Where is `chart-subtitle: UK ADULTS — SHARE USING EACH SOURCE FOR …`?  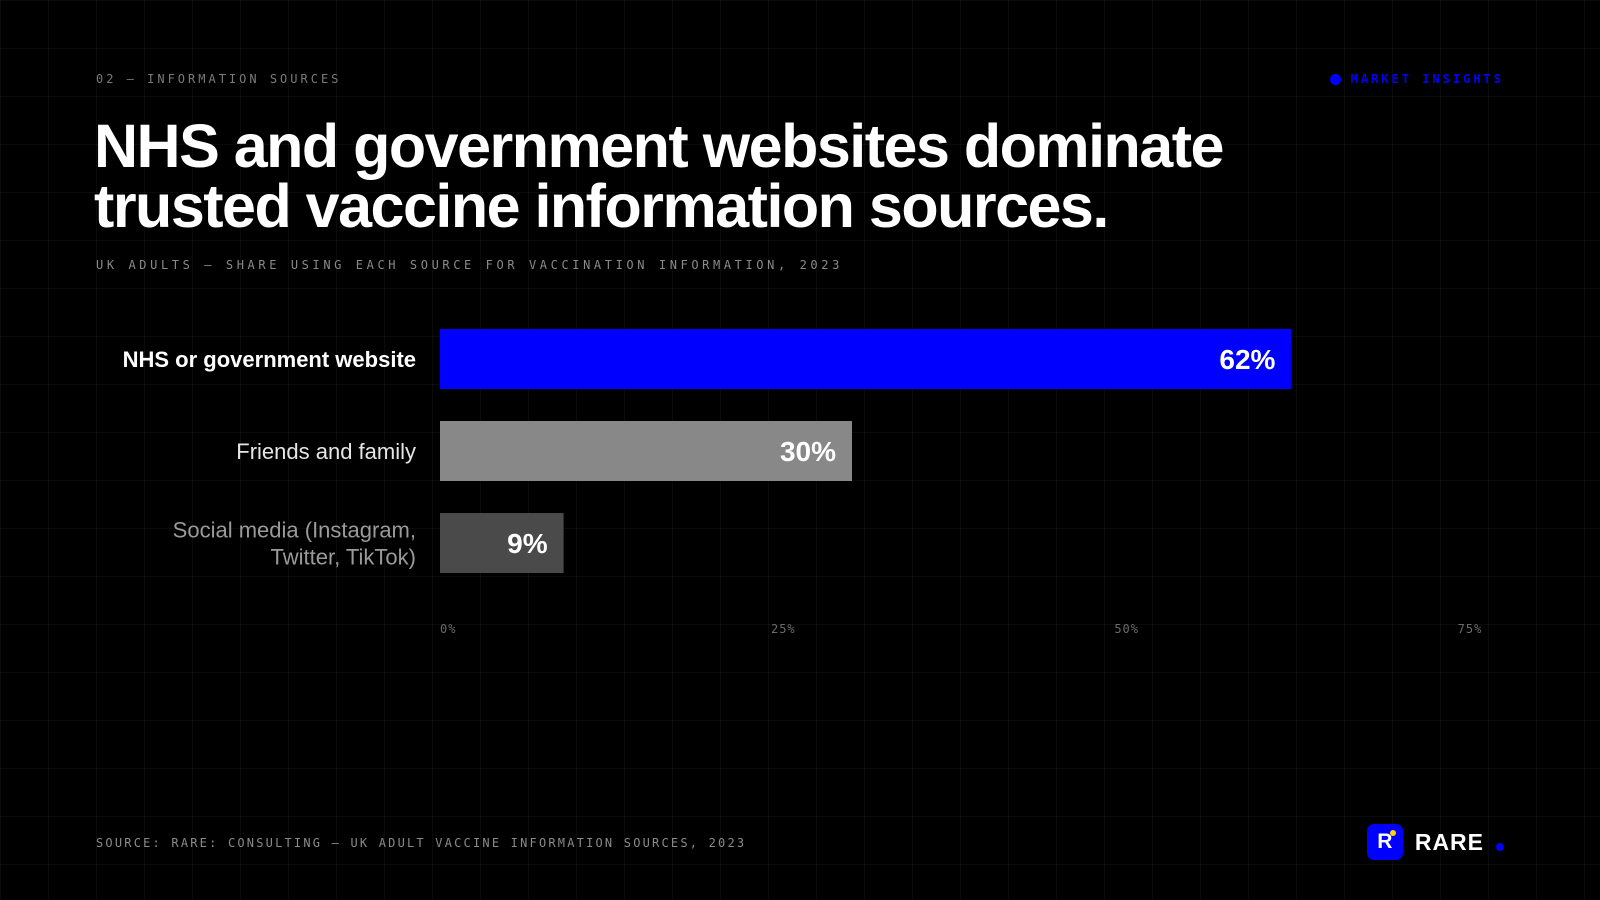 chart-subtitle: UK ADULTS — SHARE USING EACH SOURCE FOR … is located at coordinates (469, 265).